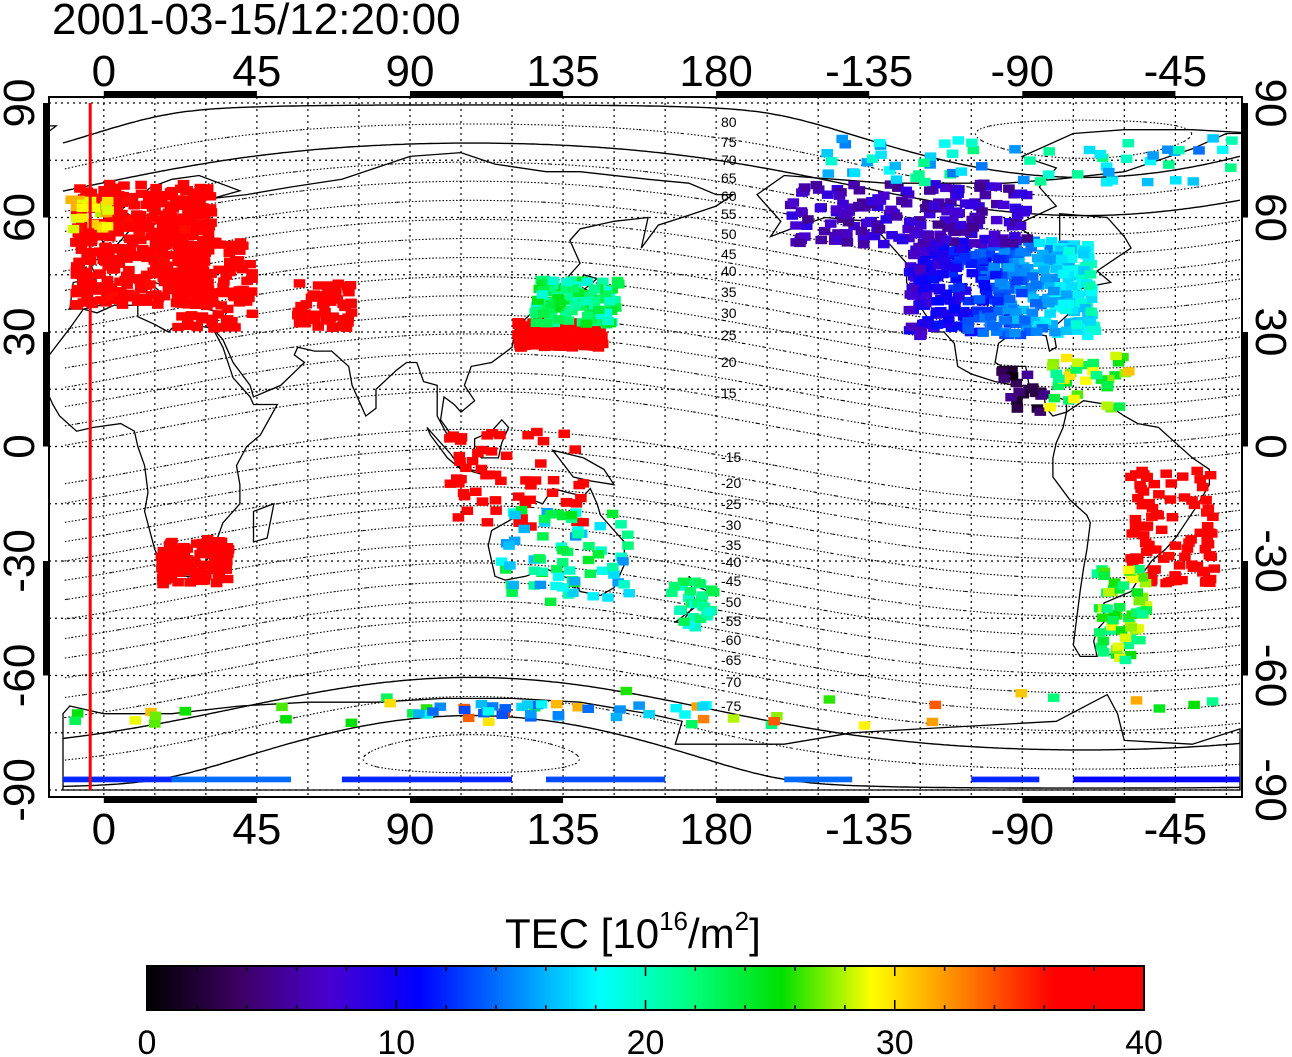 The height and width of the screenshot is (1057, 1292). Describe the element at coordinates (1269, 103) in the screenshot. I see `right-lat-label: 90` at that location.